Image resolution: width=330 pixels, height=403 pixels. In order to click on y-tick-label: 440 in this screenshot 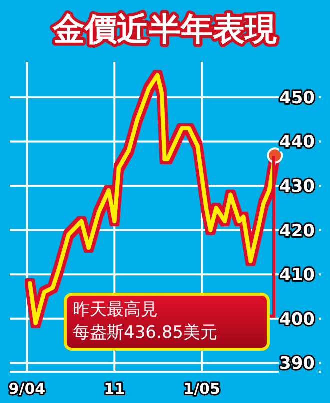, I will do `click(298, 142)`.